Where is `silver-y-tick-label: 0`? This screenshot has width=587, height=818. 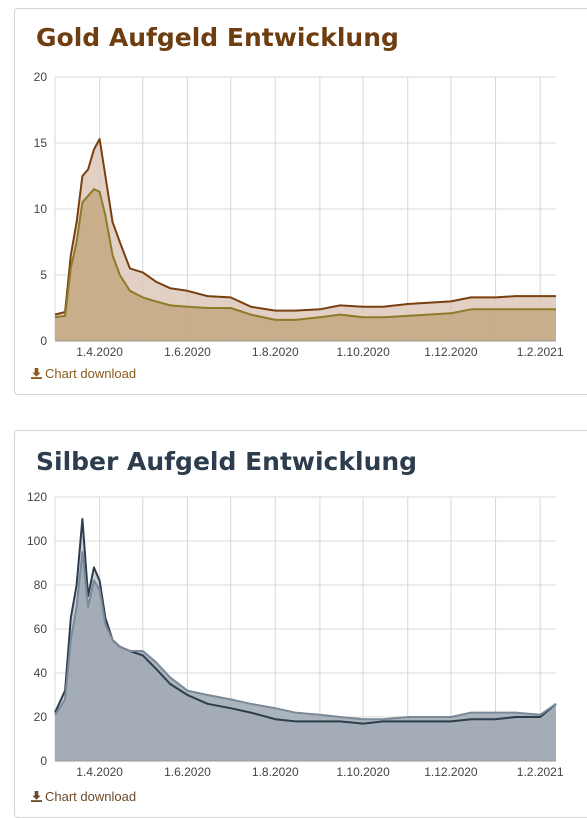 silver-y-tick-label: 0 is located at coordinates (43, 761).